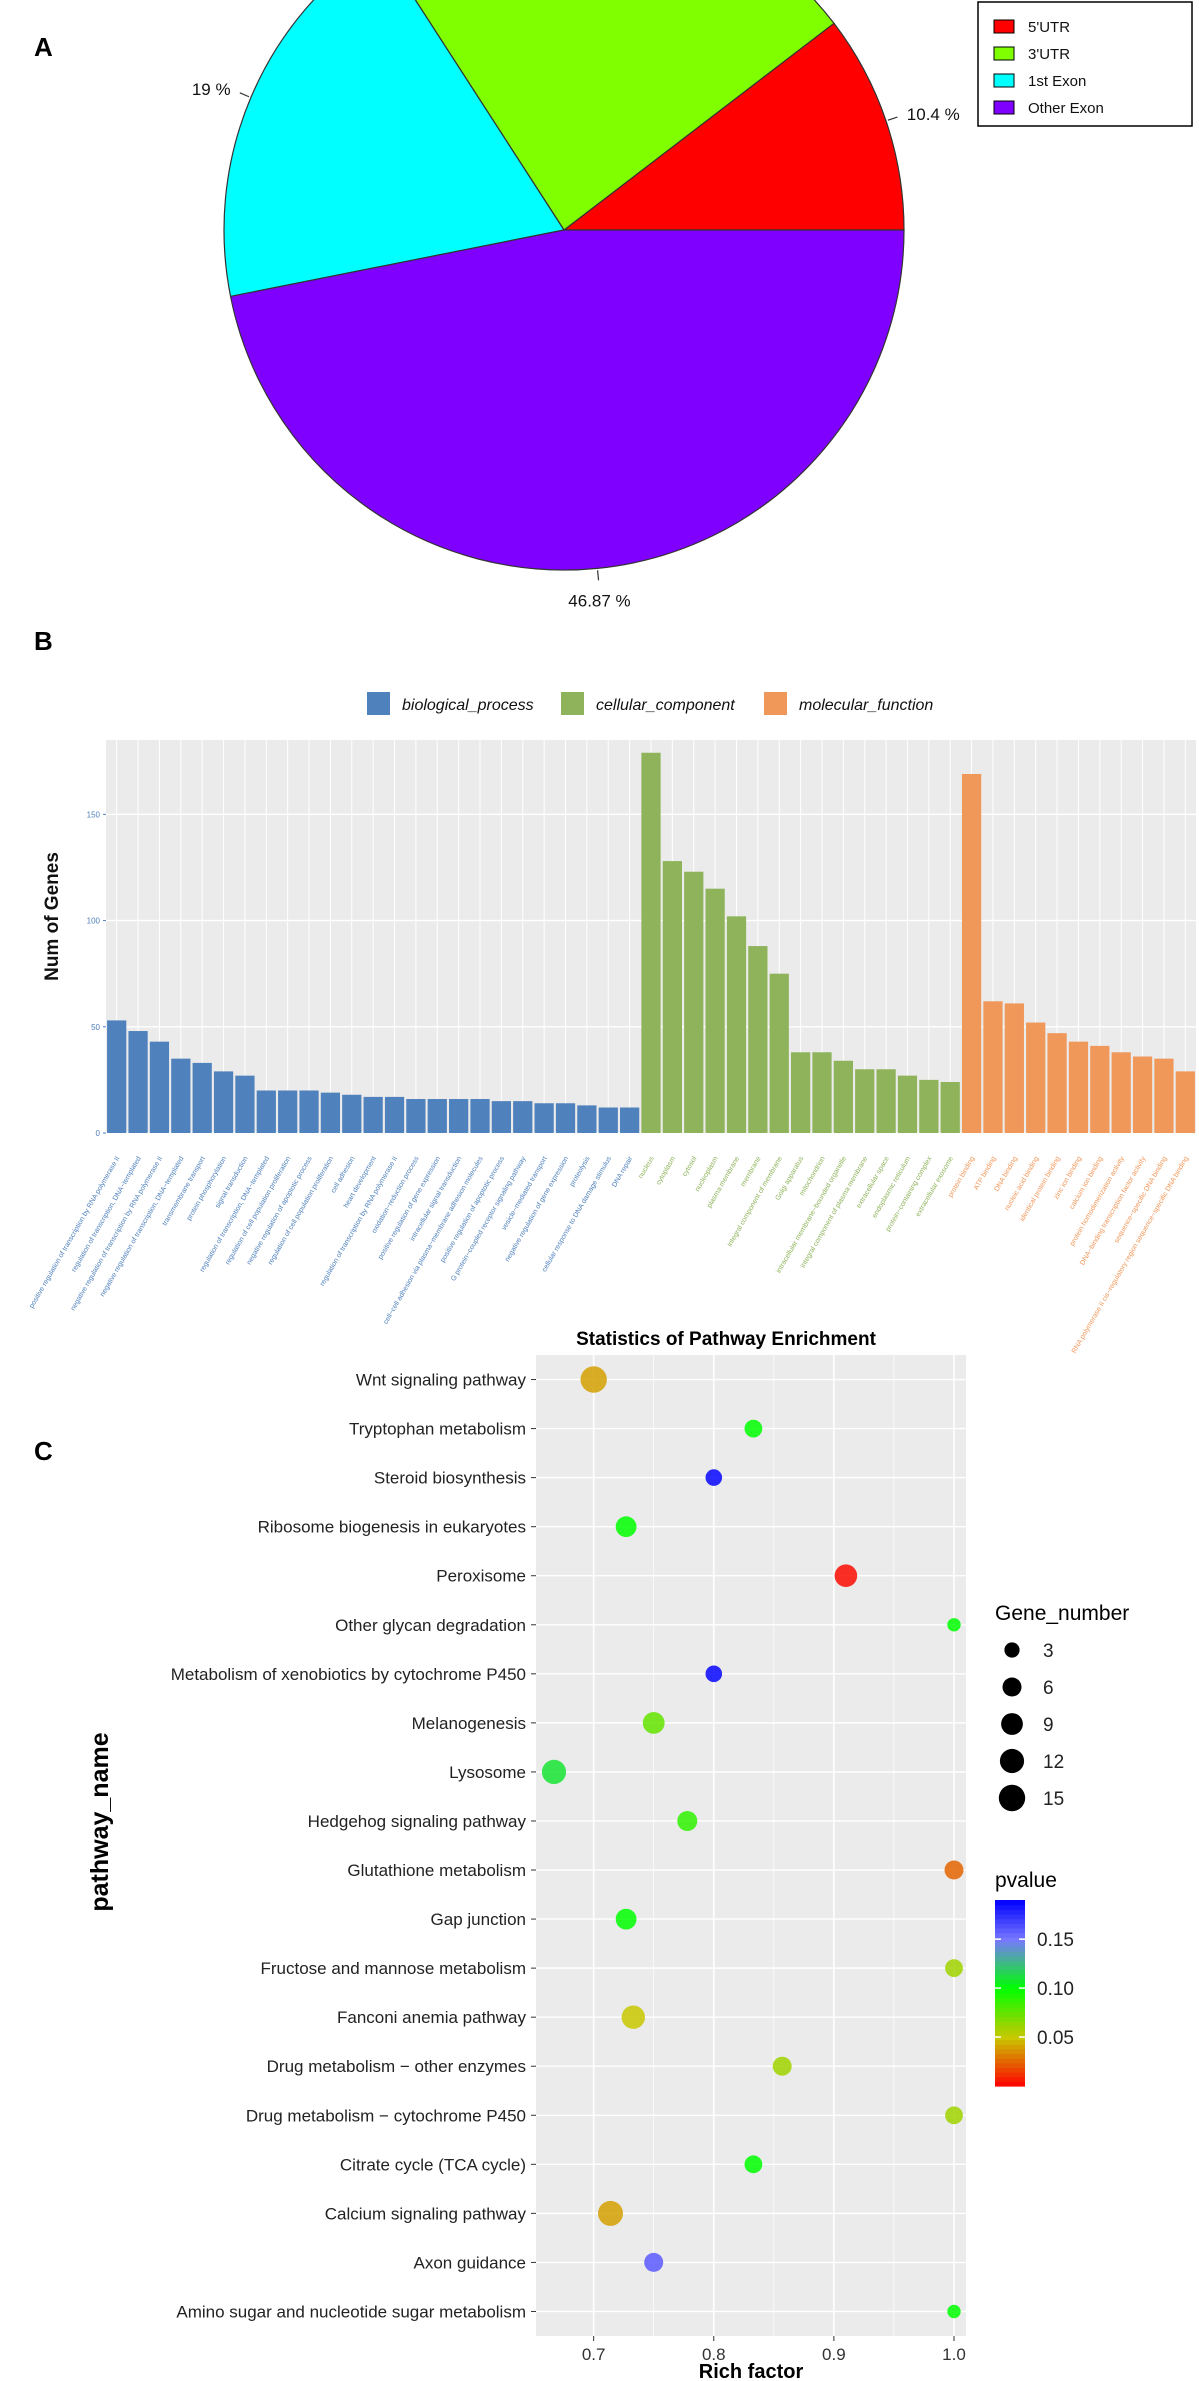  I want to click on pathway-label: Tryptophan metabolism, so click(437, 1429).